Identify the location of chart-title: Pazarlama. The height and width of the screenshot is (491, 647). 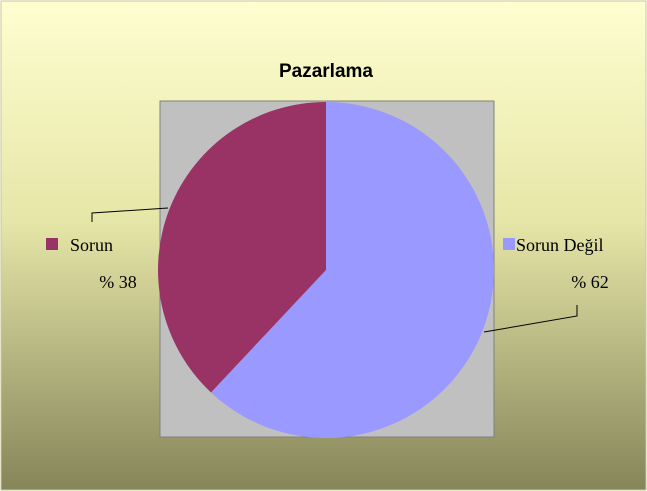
(326, 71).